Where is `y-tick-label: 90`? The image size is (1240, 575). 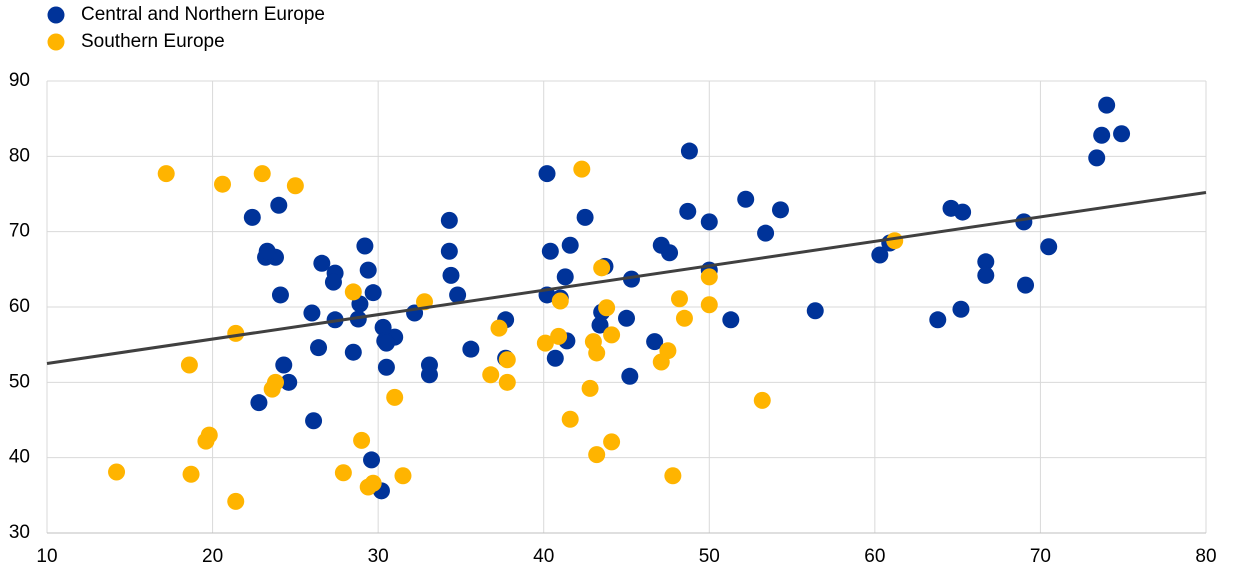 y-tick-label: 90 is located at coordinates (19, 80).